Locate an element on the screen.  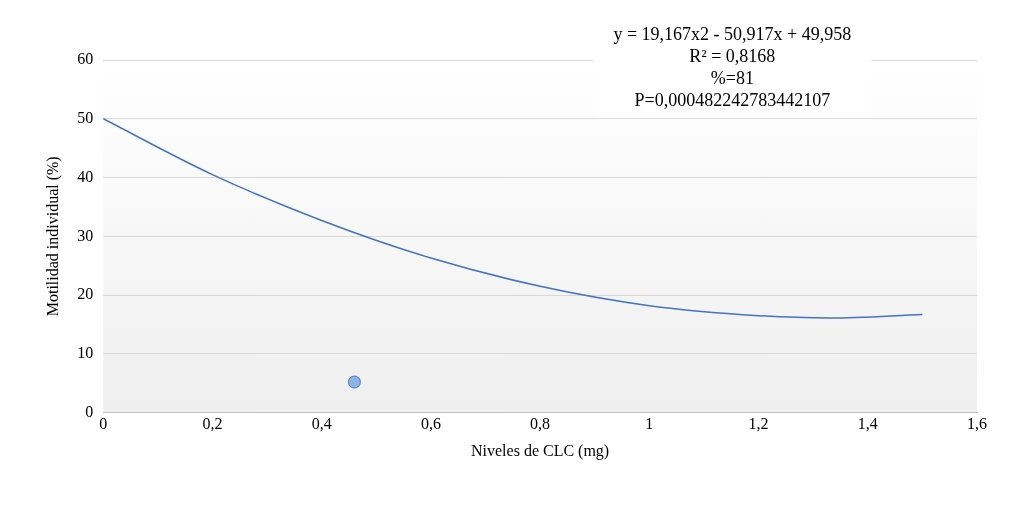
x-tick-label: 0,6 is located at coordinates (430, 424).